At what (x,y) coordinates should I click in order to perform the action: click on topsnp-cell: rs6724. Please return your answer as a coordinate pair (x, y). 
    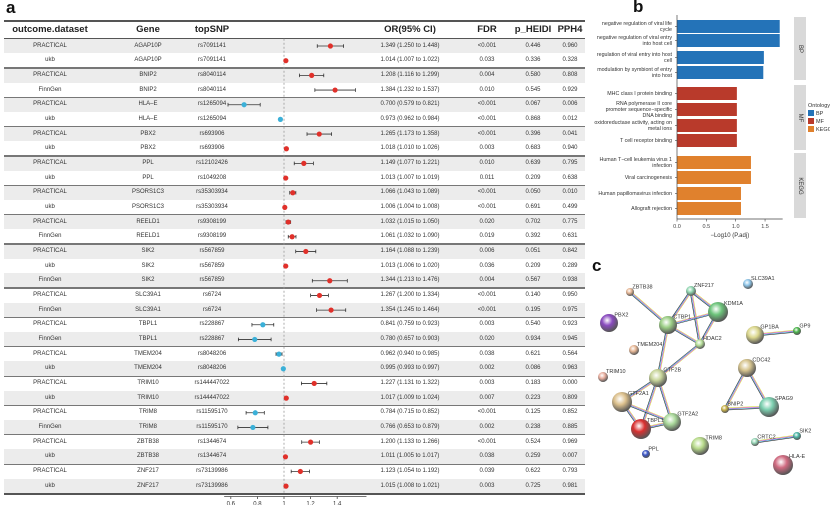
    Looking at the image, I should click on (212, 309).